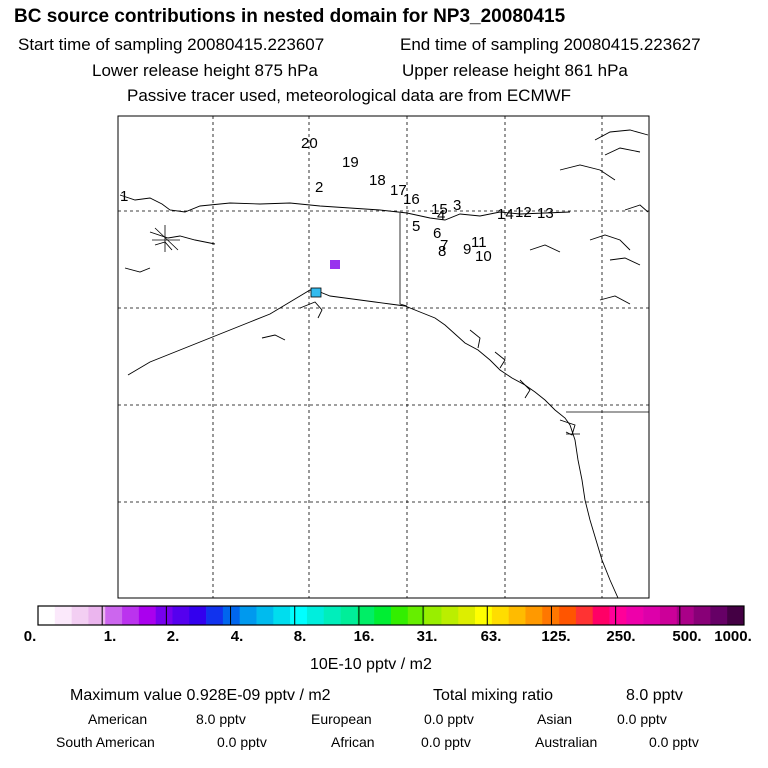 The width and height of the screenshot is (768, 768). I want to click on traj-label-13: 13, so click(545, 213).